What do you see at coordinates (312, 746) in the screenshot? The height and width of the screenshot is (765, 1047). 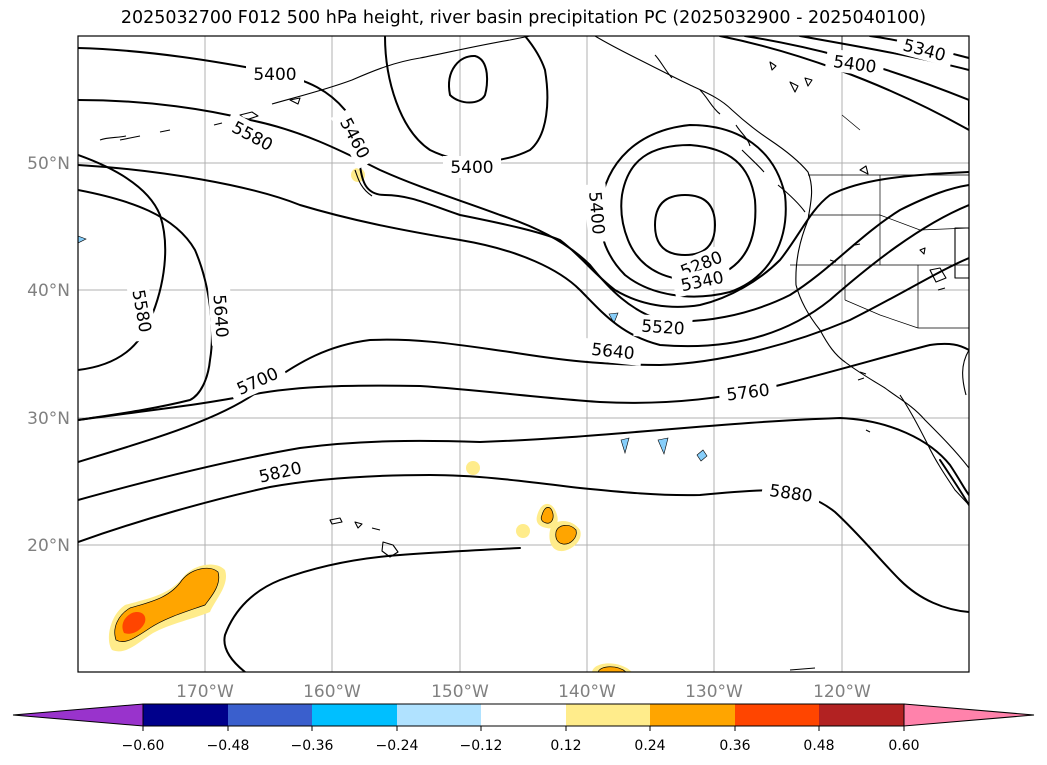 I see `colorbar-tick: −0.36` at bounding box center [312, 746].